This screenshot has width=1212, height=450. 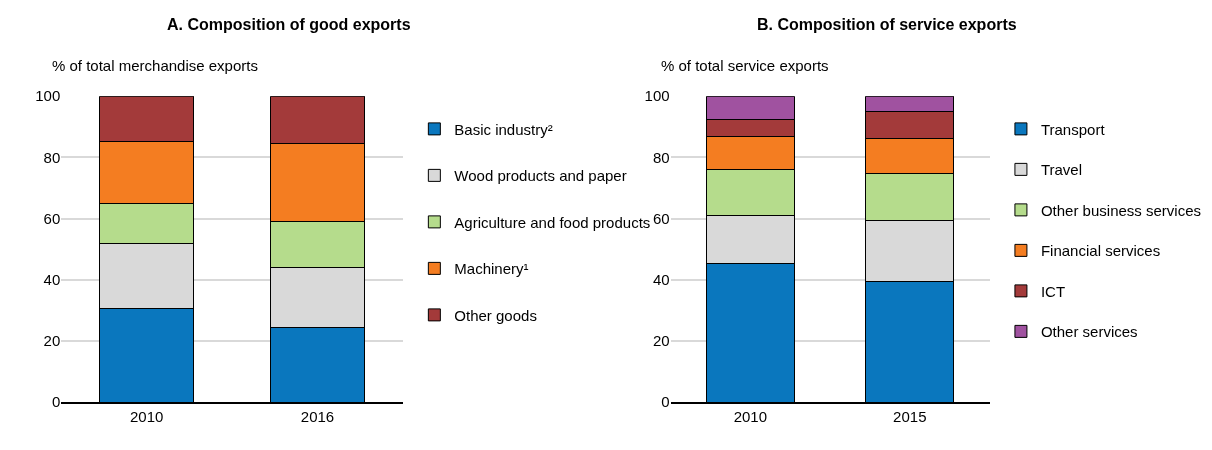 I want to click on y-axis-title: % of total merchandise exports, so click(x=155, y=65).